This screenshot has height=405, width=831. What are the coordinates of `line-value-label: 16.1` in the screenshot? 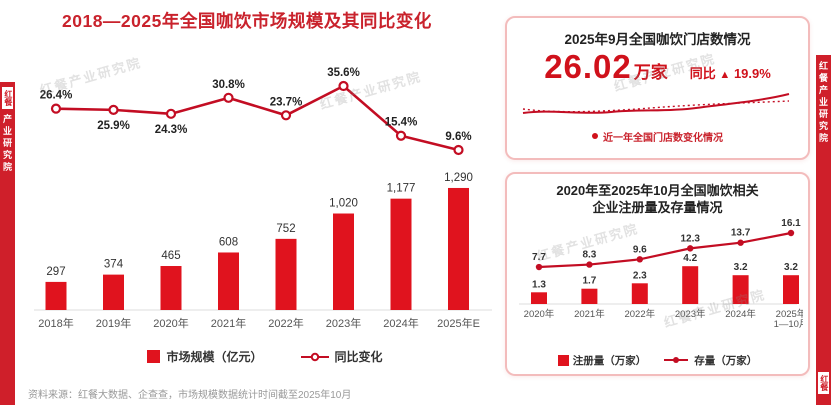 It's located at (791, 224).